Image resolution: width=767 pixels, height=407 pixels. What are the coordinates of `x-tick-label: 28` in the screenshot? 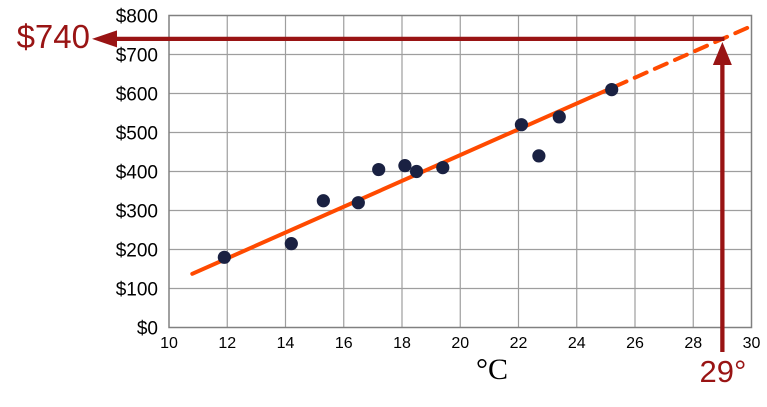 It's located at (693, 343).